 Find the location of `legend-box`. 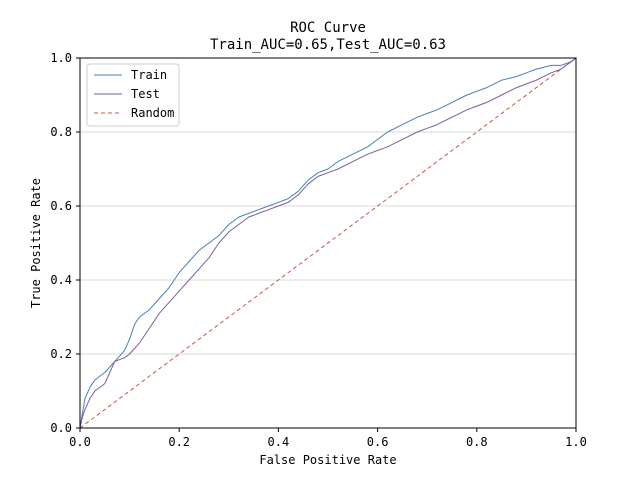

legend-box is located at coordinates (133, 95).